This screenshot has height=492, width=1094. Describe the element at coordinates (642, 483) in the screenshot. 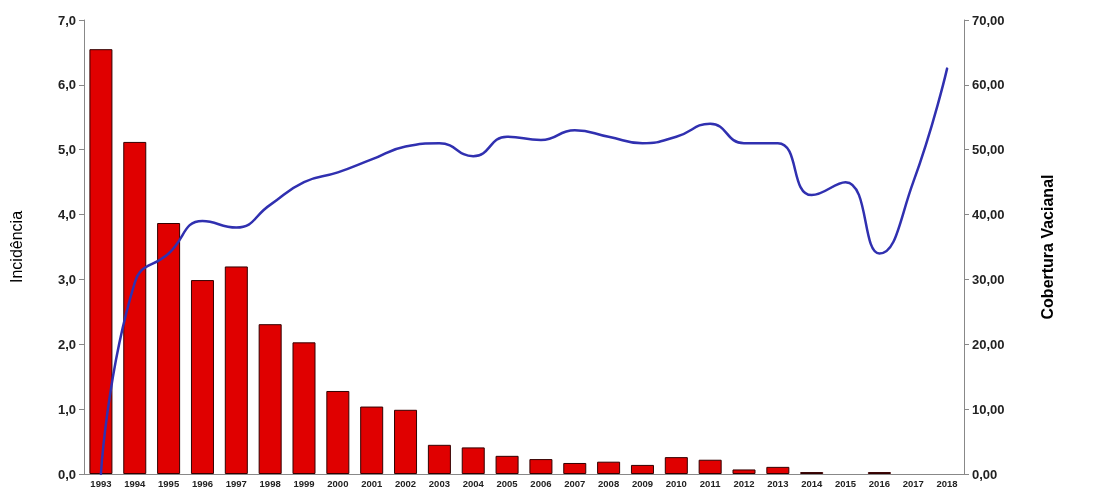

I see `x-tick-label: 2009` at that location.